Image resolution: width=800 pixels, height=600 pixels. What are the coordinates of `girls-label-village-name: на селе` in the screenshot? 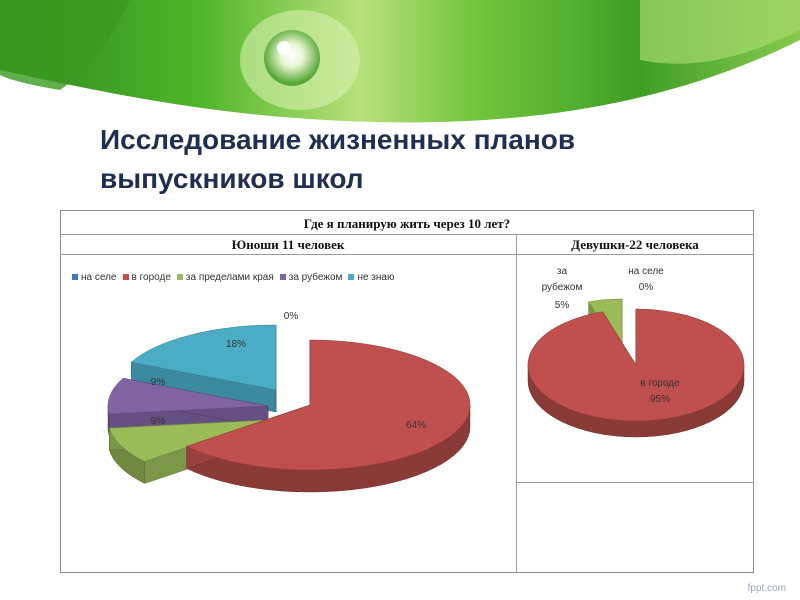 It's located at (646, 271).